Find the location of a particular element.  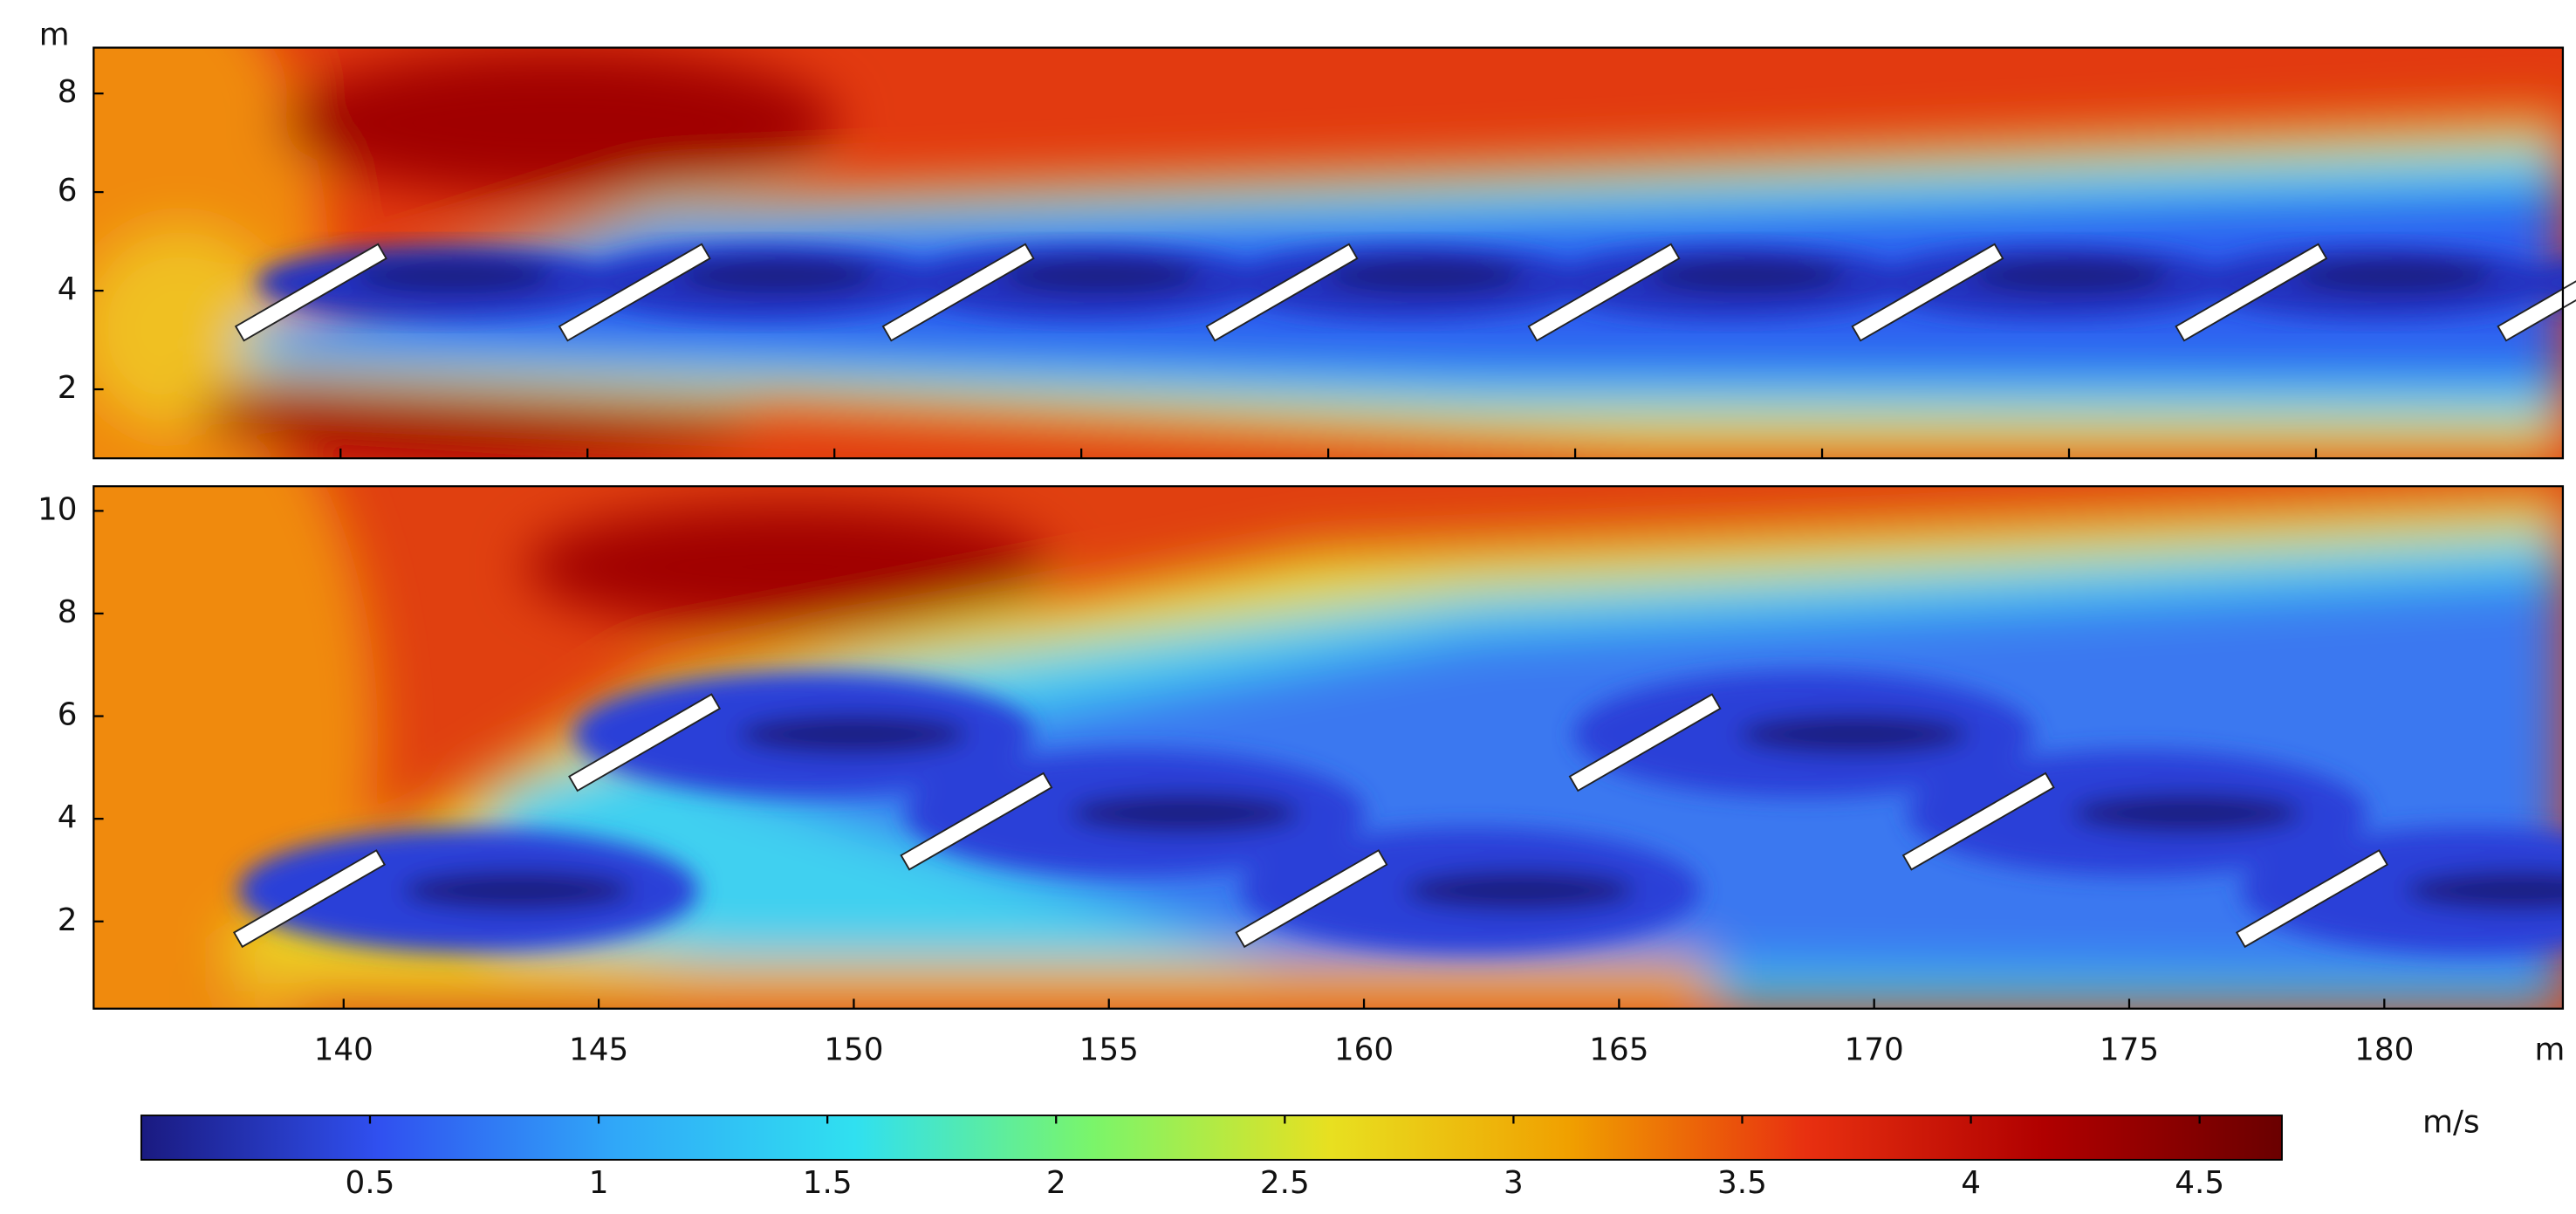

colorbar-tick-label: 1 is located at coordinates (599, 1183).